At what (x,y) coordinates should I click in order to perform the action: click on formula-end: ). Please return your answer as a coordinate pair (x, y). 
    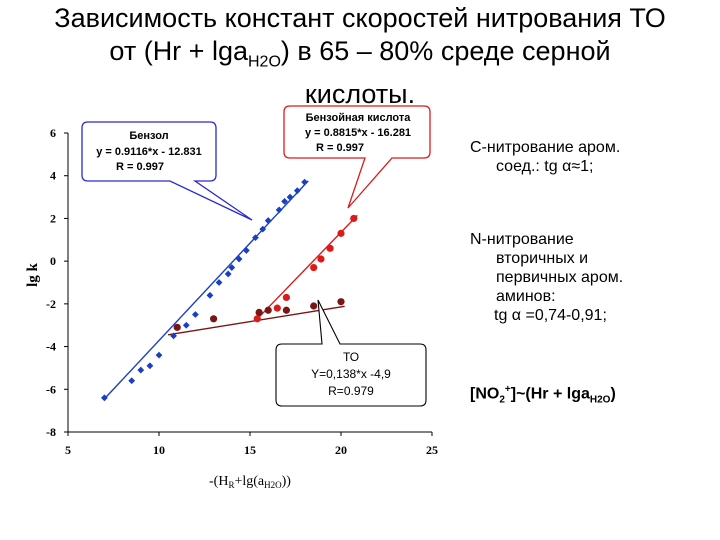
    Looking at the image, I should click on (613, 394).